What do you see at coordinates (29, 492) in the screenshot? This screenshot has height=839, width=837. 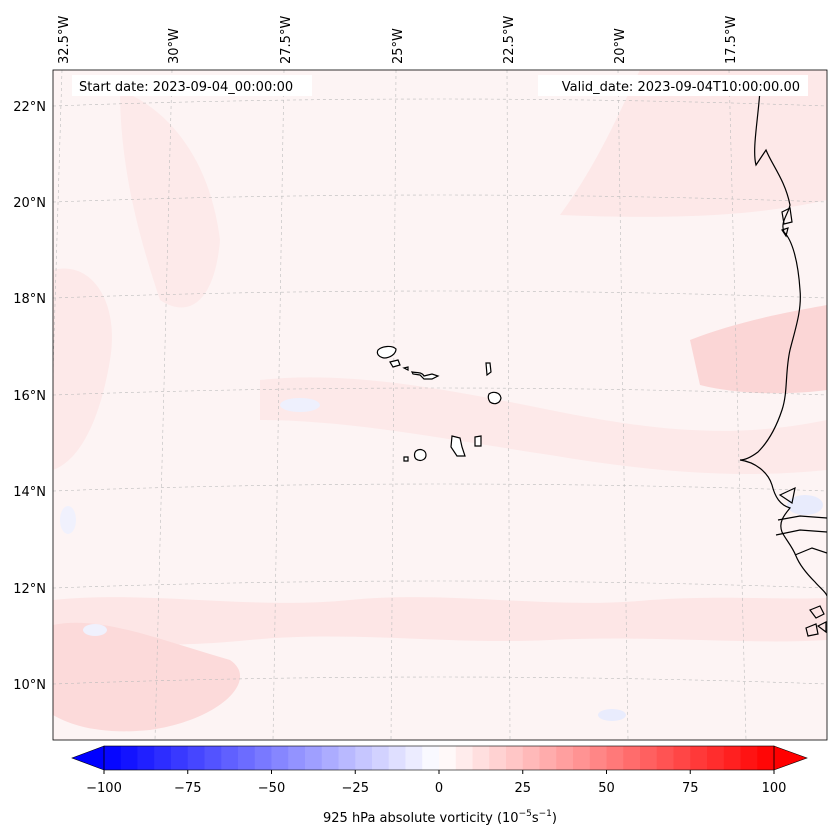 I see `lat-label: 14°N` at bounding box center [29, 492].